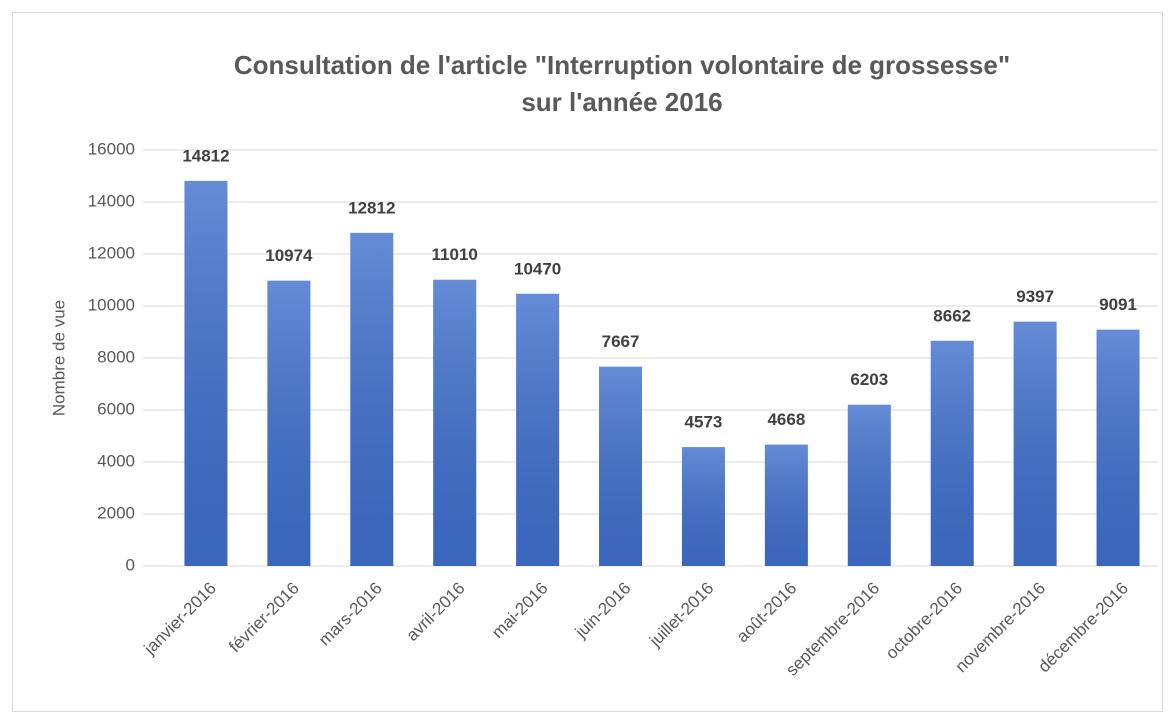 The width and height of the screenshot is (1176, 724). What do you see at coordinates (111, 200) in the screenshot?
I see `y-tick-label: 14000` at bounding box center [111, 200].